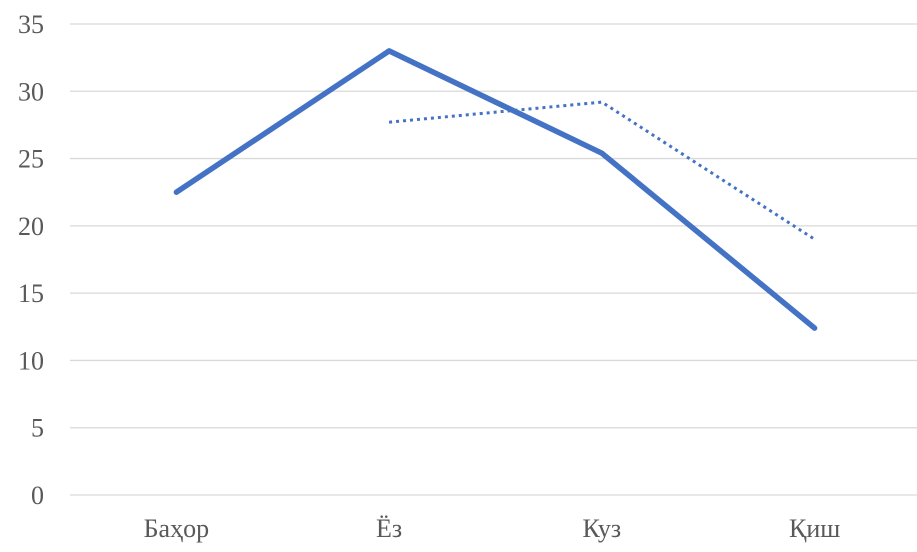 The image size is (917, 552). Describe the element at coordinates (492, 528) in the screenshot. I see `x-axis-tick-labels: Баҳор Ёз Куз Қиш` at that location.